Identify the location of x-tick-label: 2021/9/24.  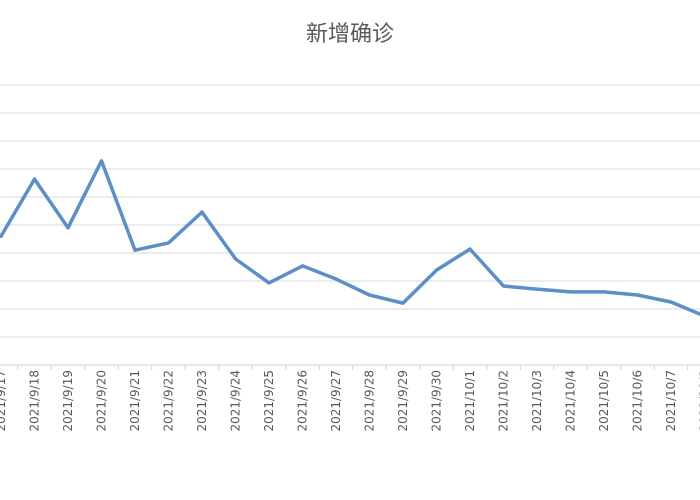
(236, 401).